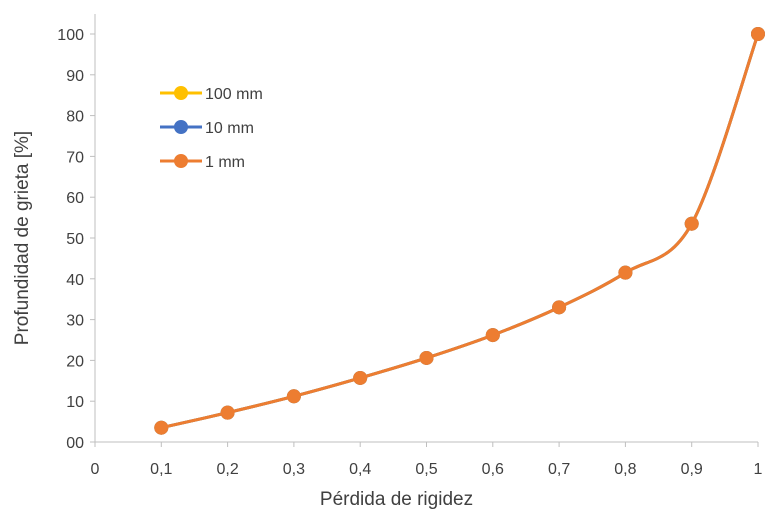 This screenshot has height=517, width=779. Describe the element at coordinates (692, 469) in the screenshot. I see `x-tick-label: 0,9` at that location.